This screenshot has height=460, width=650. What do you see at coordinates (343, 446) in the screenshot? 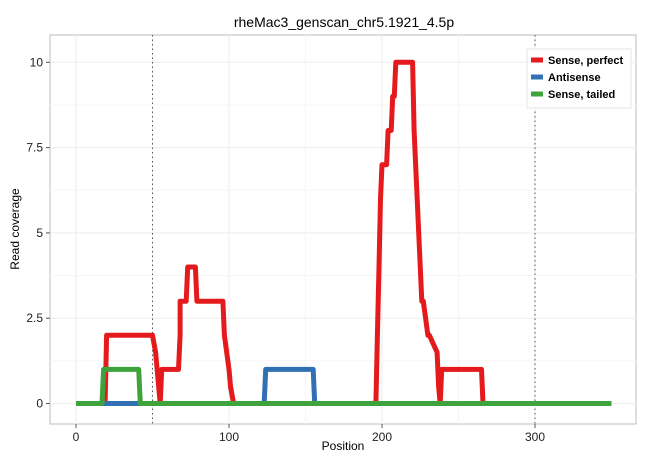
I see `x-axis-title: Position` at bounding box center [343, 446].